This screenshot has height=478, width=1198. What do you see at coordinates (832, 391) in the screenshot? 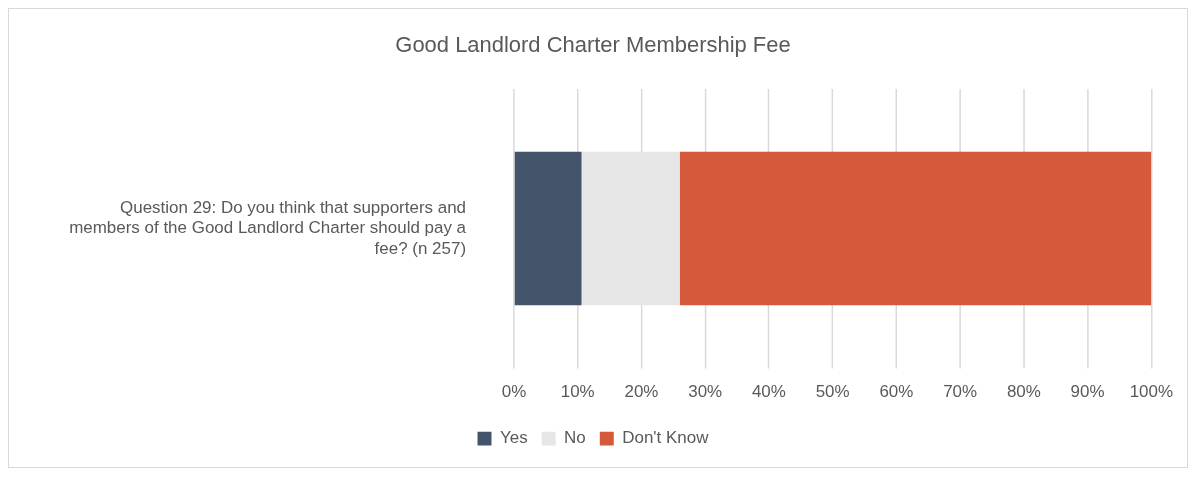
I see `x-tick-label: 50%` at bounding box center [832, 391].